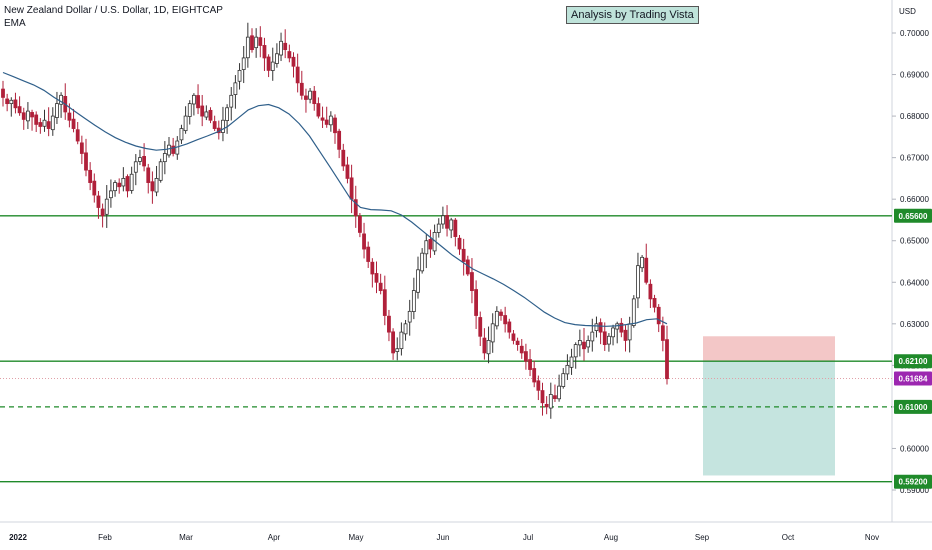 Image resolution: width=932 pixels, height=550 pixels. What do you see at coordinates (443, 537) in the screenshot?
I see `x-tick-label: Jun` at bounding box center [443, 537].